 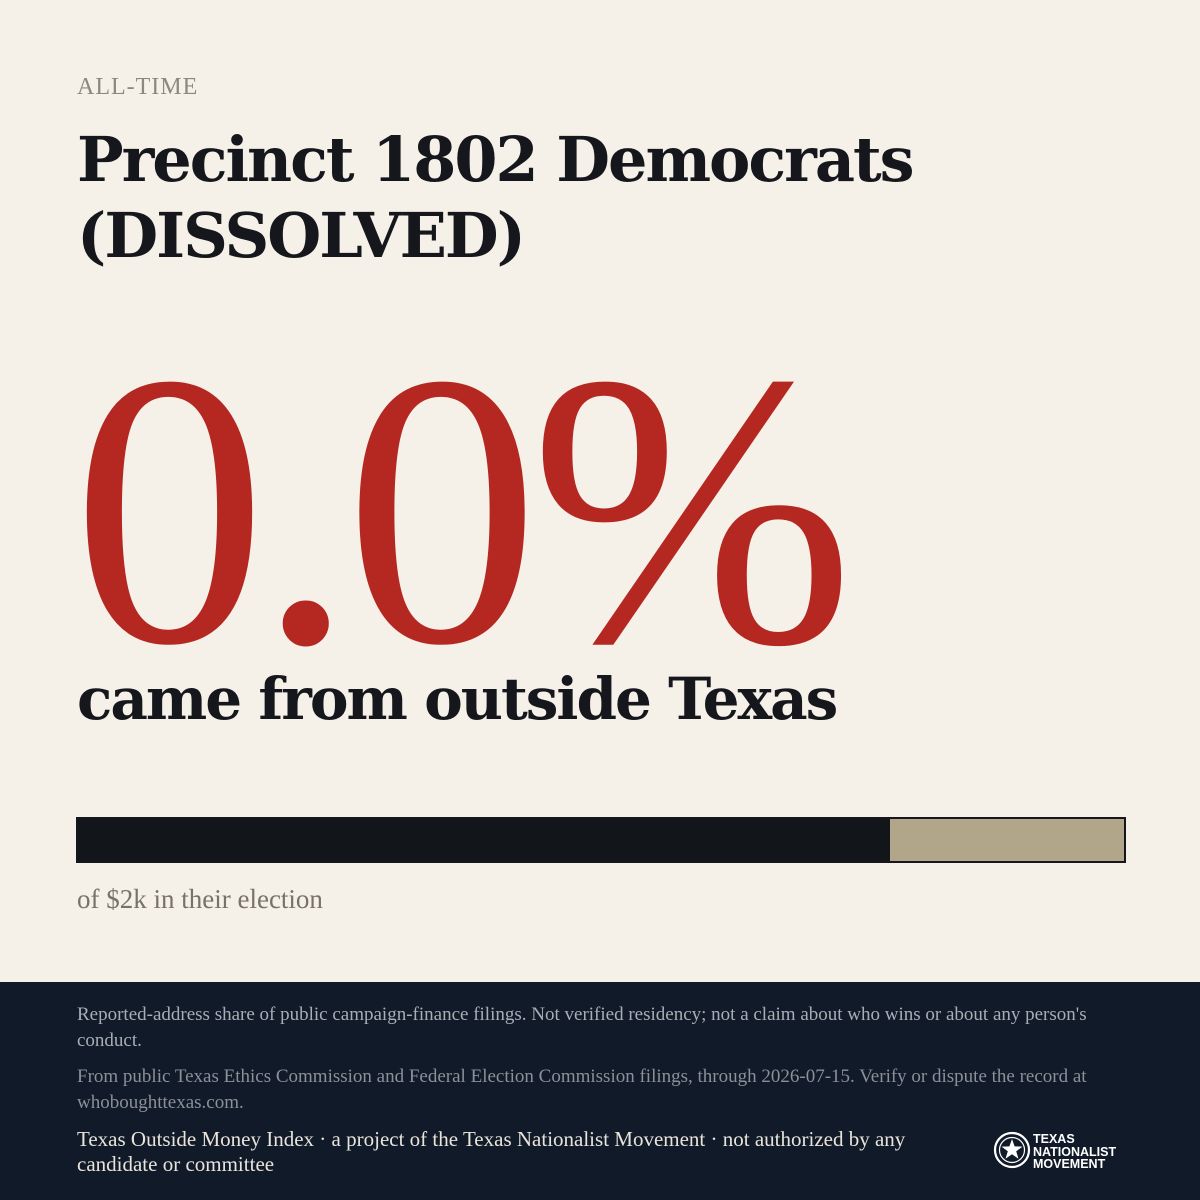 I want to click on bar-caption: of $2k in their election, so click(x=200, y=899).